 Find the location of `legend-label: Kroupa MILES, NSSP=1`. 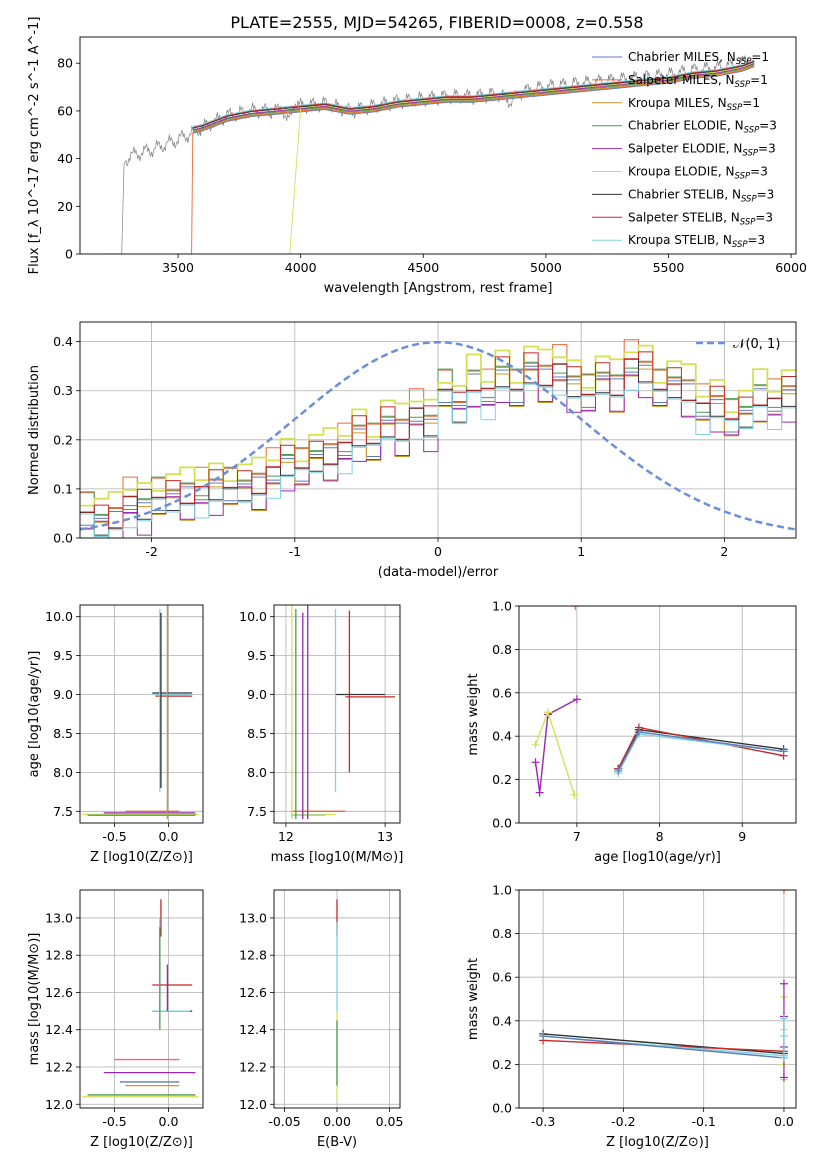

legend-label: Kroupa MILES, NSSP=1 is located at coordinates (694, 104).